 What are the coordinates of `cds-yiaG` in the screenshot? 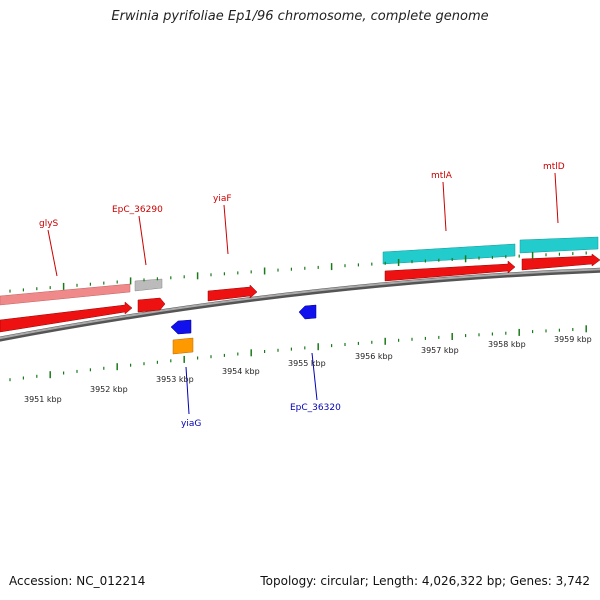 It's located at (181, 327).